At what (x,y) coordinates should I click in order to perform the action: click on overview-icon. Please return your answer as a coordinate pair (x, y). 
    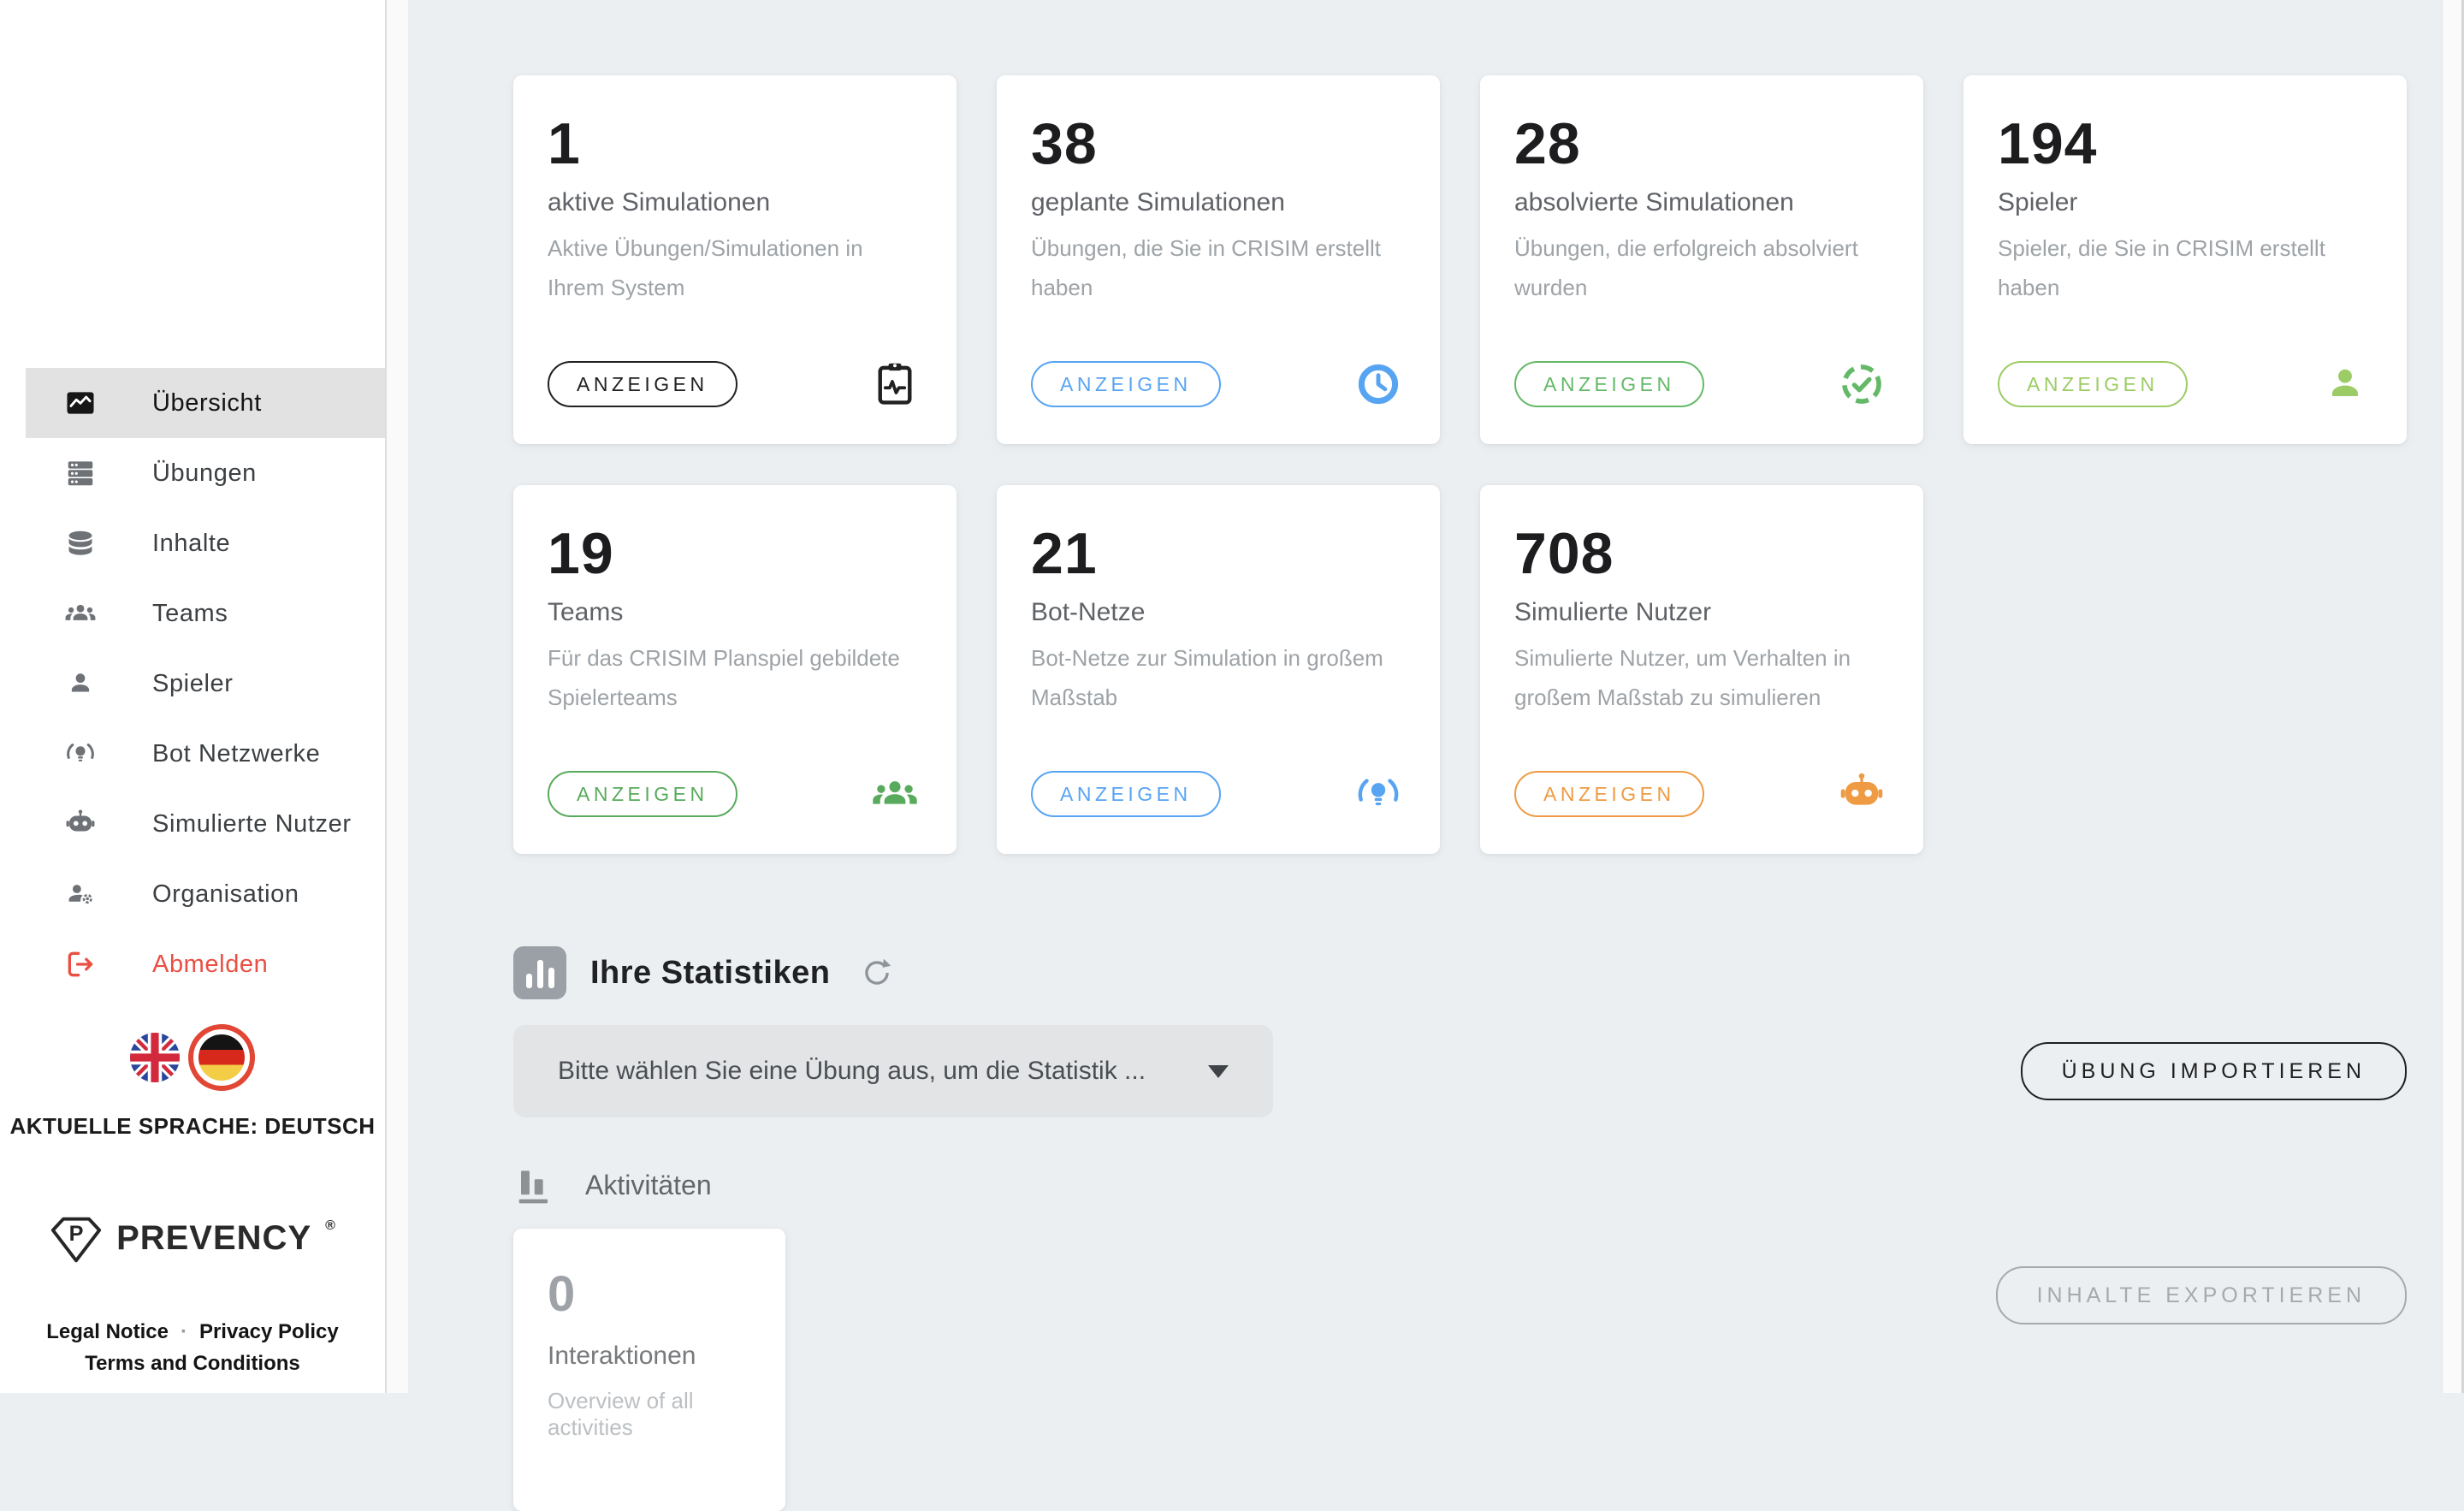
    Looking at the image, I should click on (80, 403).